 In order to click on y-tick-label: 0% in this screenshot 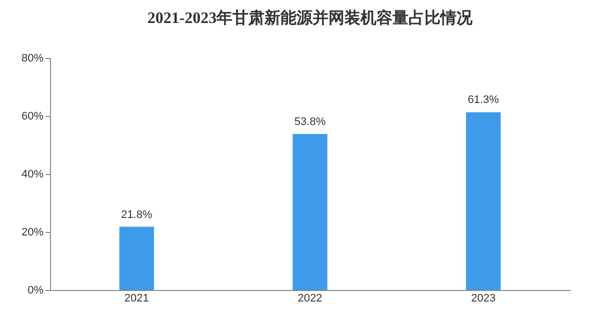, I will do `click(36, 290)`.